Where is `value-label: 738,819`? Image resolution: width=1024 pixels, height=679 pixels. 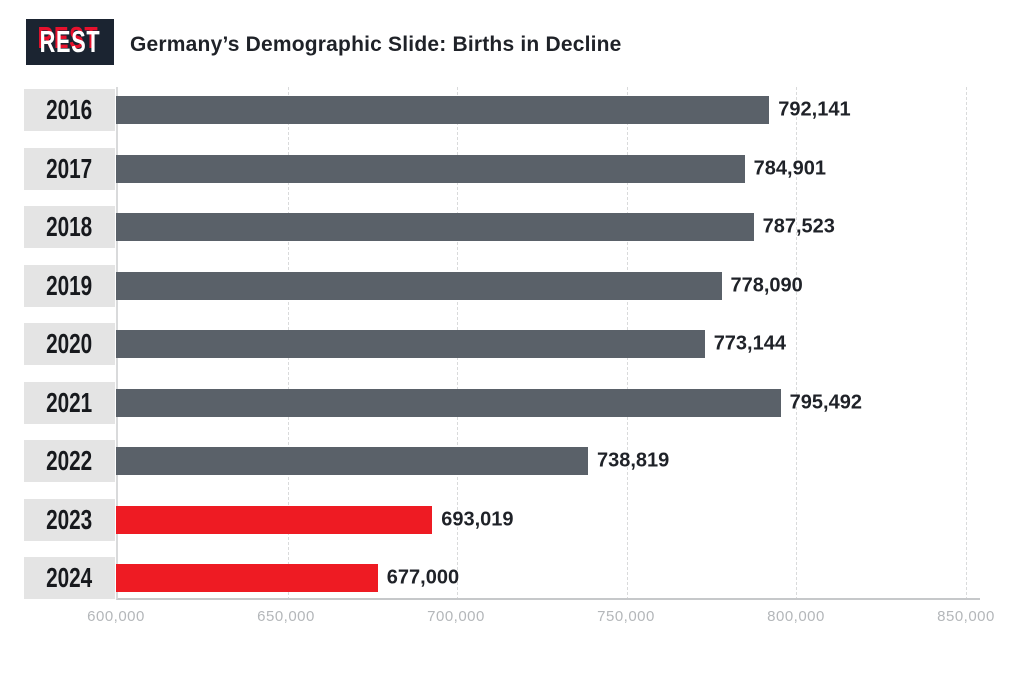
value-label: 738,819 is located at coordinates (633, 460).